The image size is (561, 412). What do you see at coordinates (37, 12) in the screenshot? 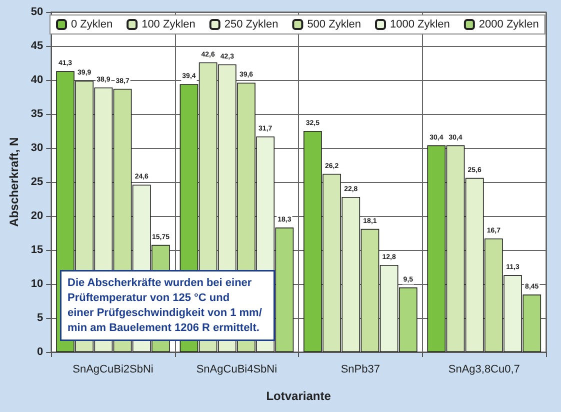
I see `y-tick-label: 50` at bounding box center [37, 12].